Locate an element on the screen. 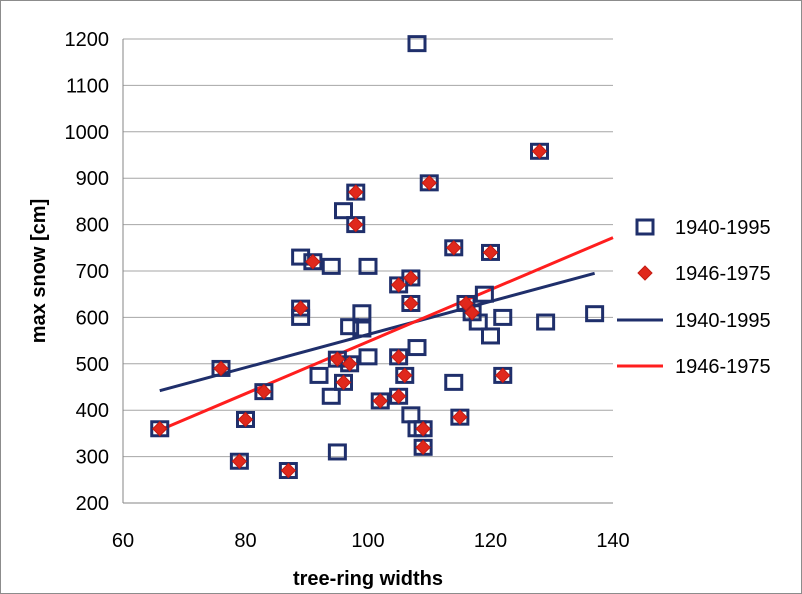 This screenshot has height=594, width=802. x-tick-label: 140 is located at coordinates (612, 541).